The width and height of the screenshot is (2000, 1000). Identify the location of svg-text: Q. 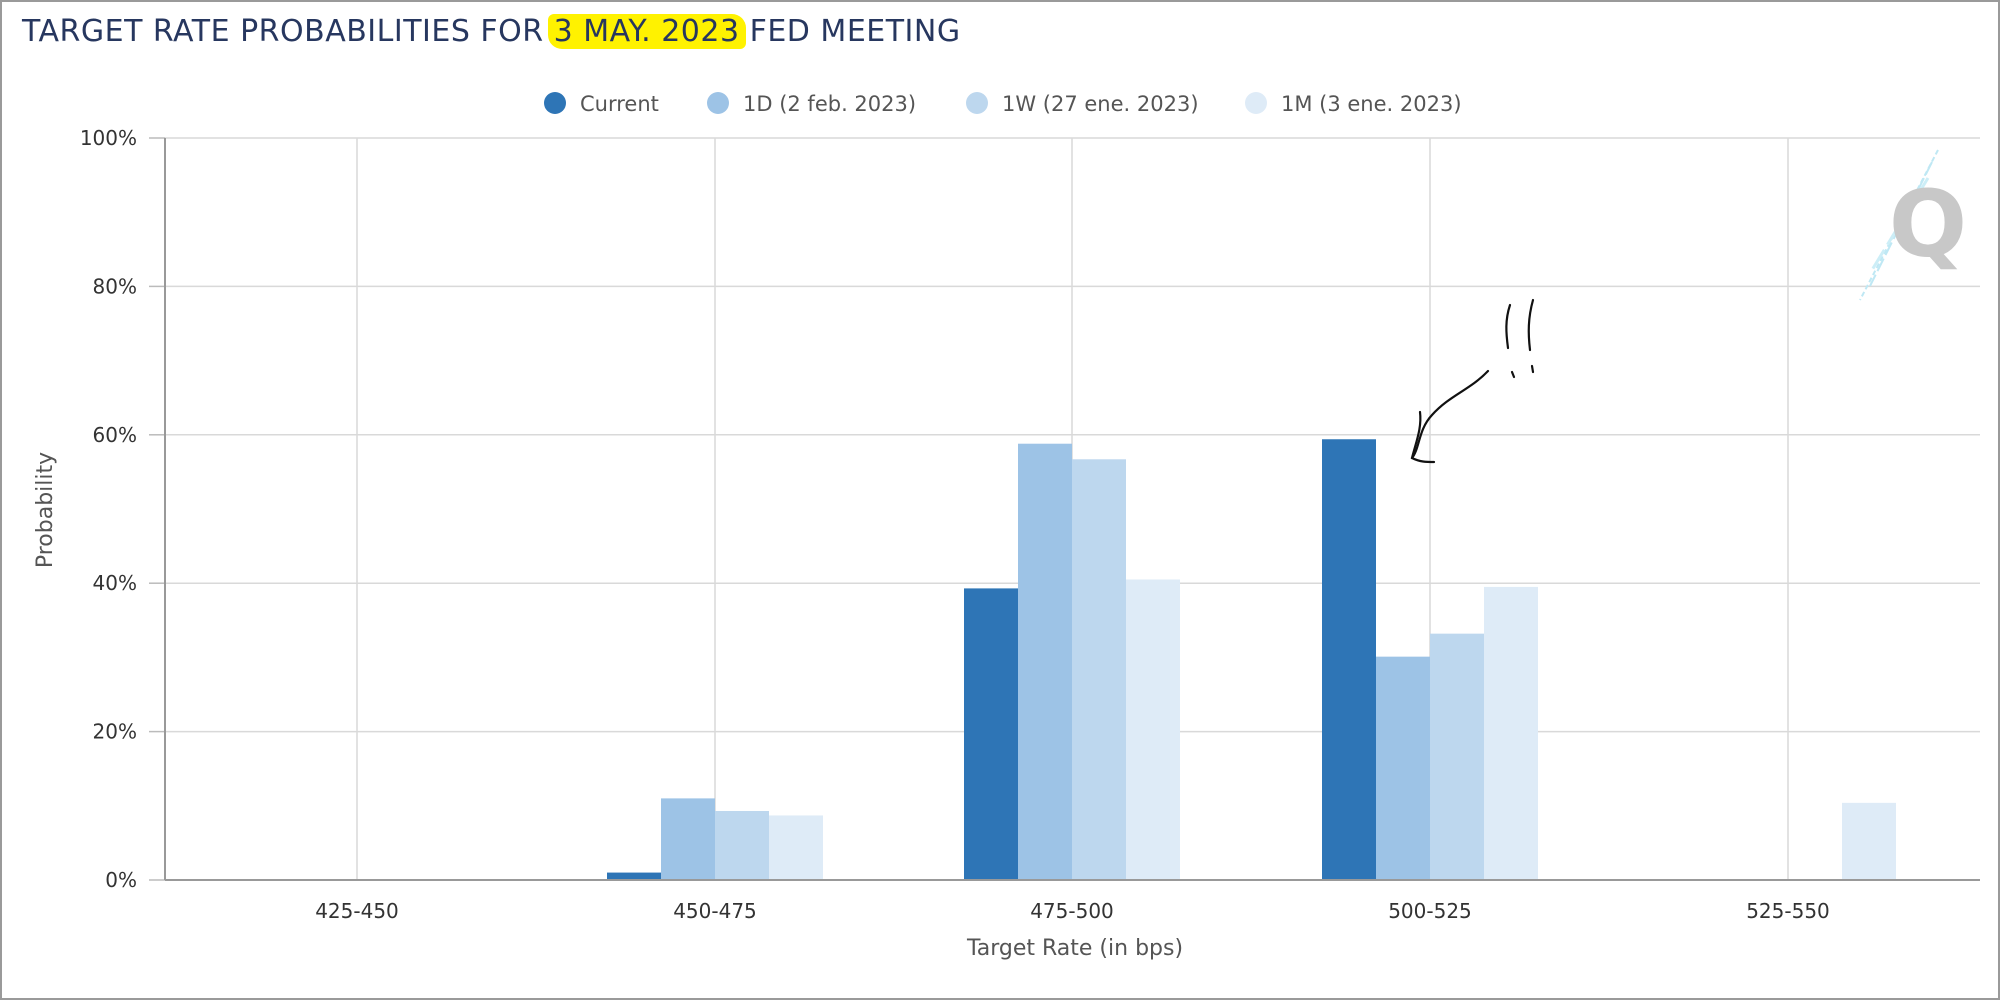
(1928, 224).